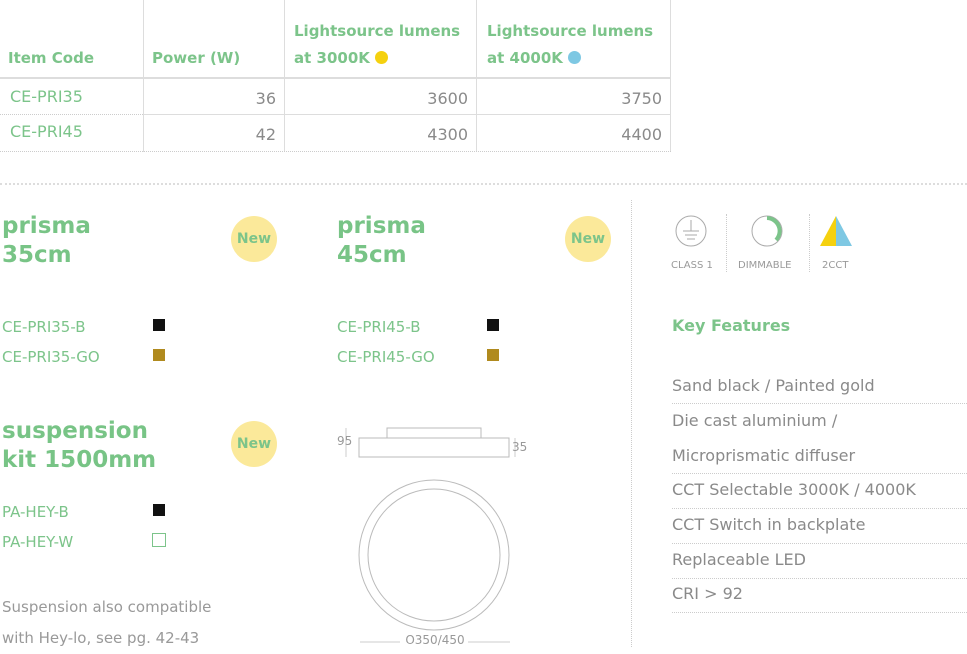 Image resolution: width=967 pixels, height=654 pixels. Describe the element at coordinates (836, 231) in the screenshot. I see `2cct-icon` at that location.